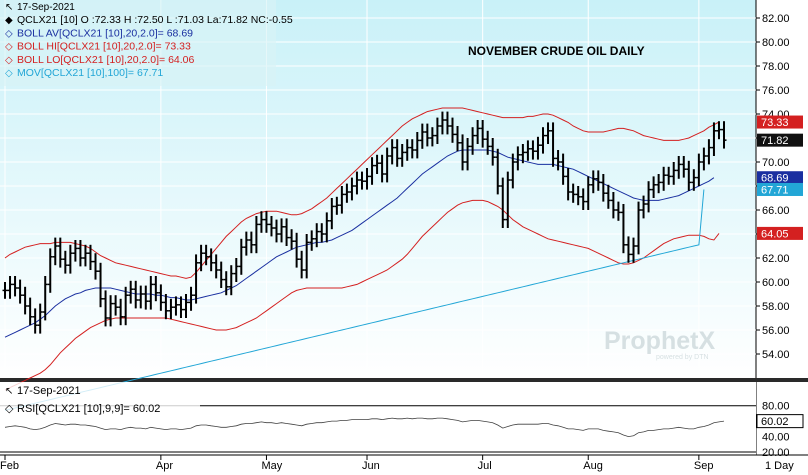  I want to click on price-tick-label: 62.00, so click(776, 259).